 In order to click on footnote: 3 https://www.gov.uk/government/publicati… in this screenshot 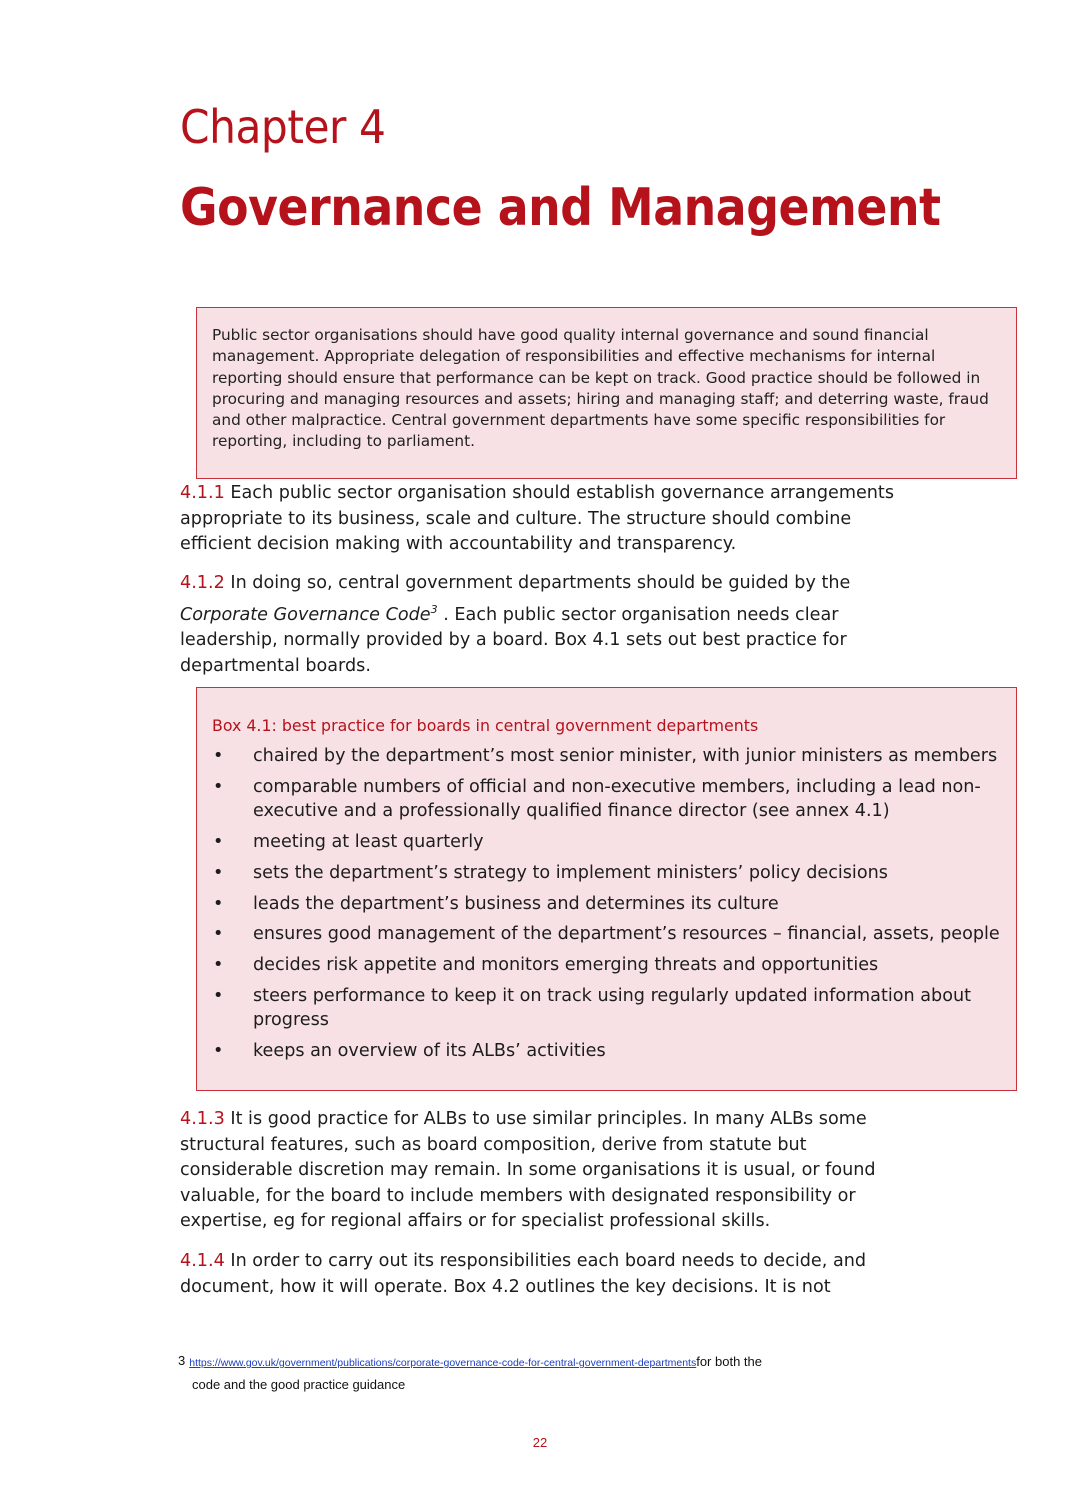, I will do `click(528, 1373)`.